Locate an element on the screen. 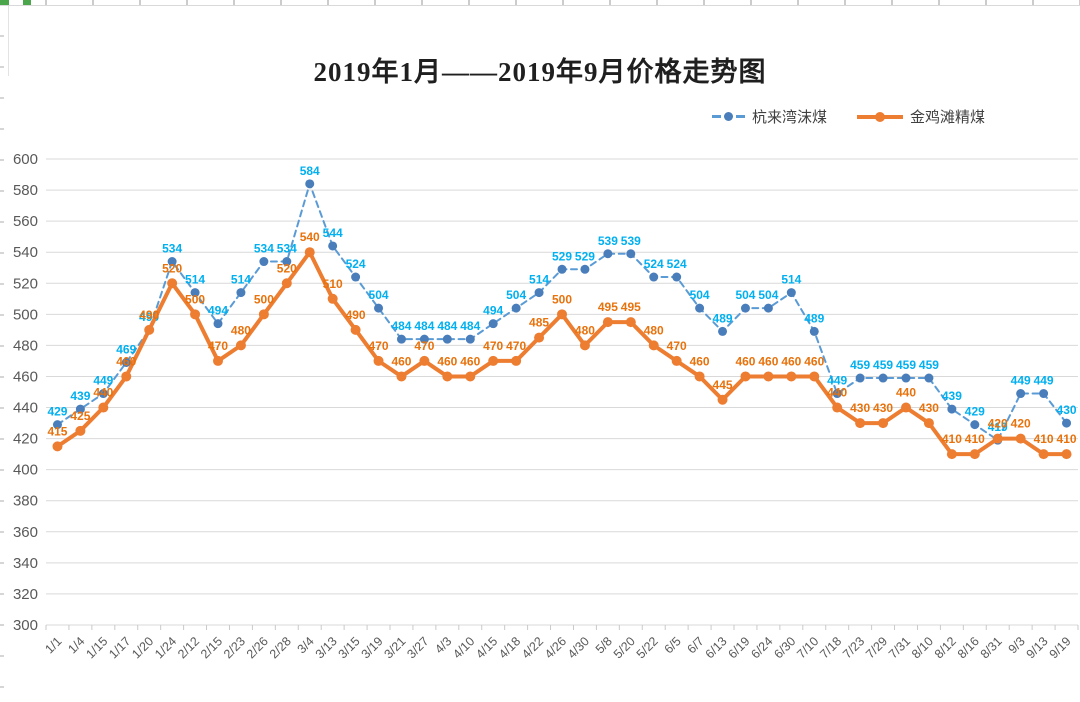  data-label-jinjitan: 460 is located at coordinates (447, 361).